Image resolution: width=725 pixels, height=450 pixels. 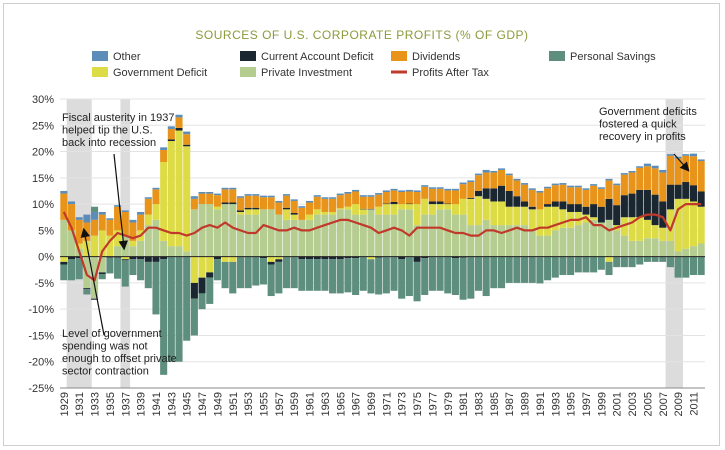 I want to click on x-tick-label: 1931, so click(x=80, y=404).